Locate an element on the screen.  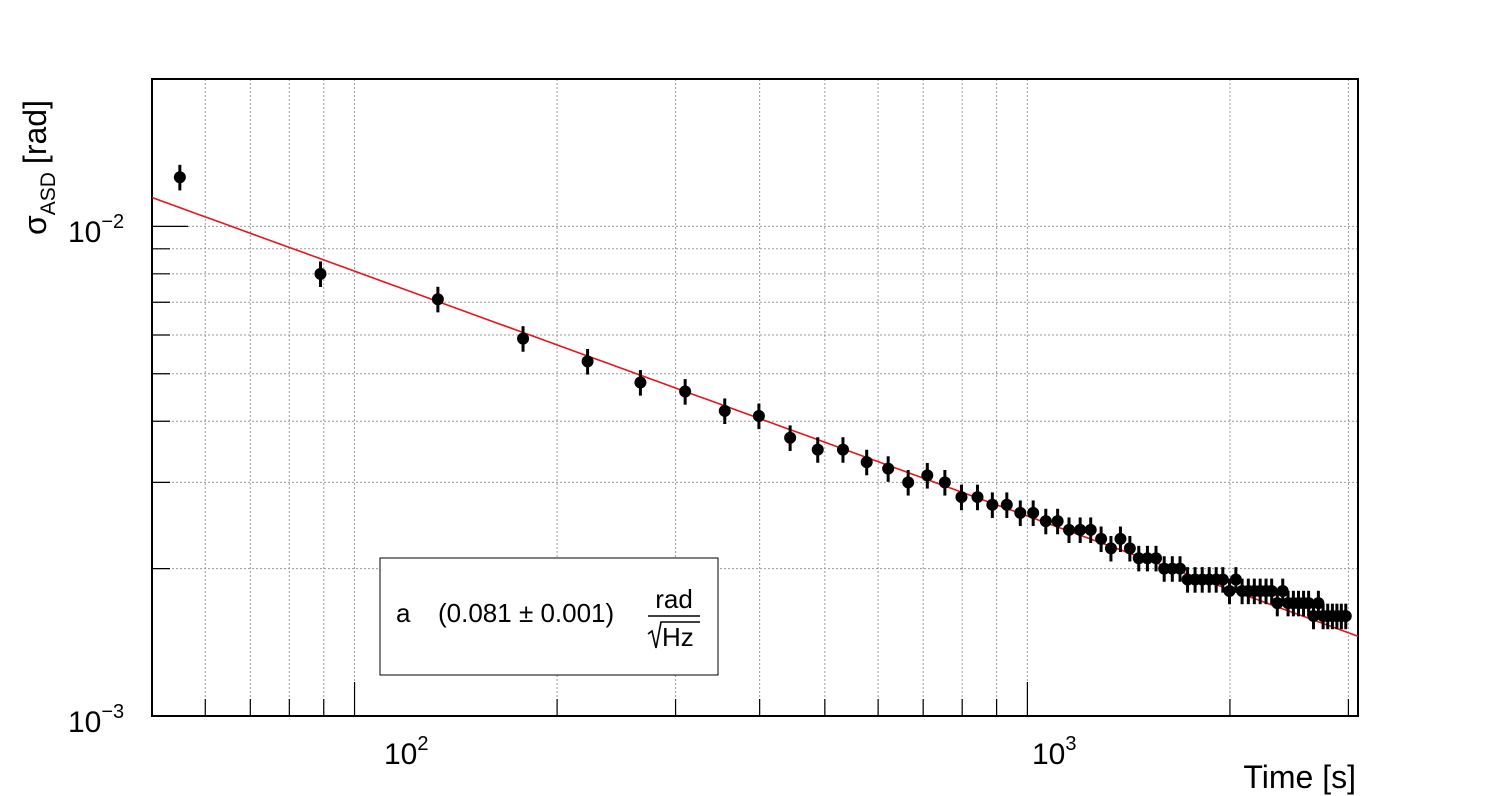
x-tick-label-1000: 10³ is located at coordinates (1054, 752).